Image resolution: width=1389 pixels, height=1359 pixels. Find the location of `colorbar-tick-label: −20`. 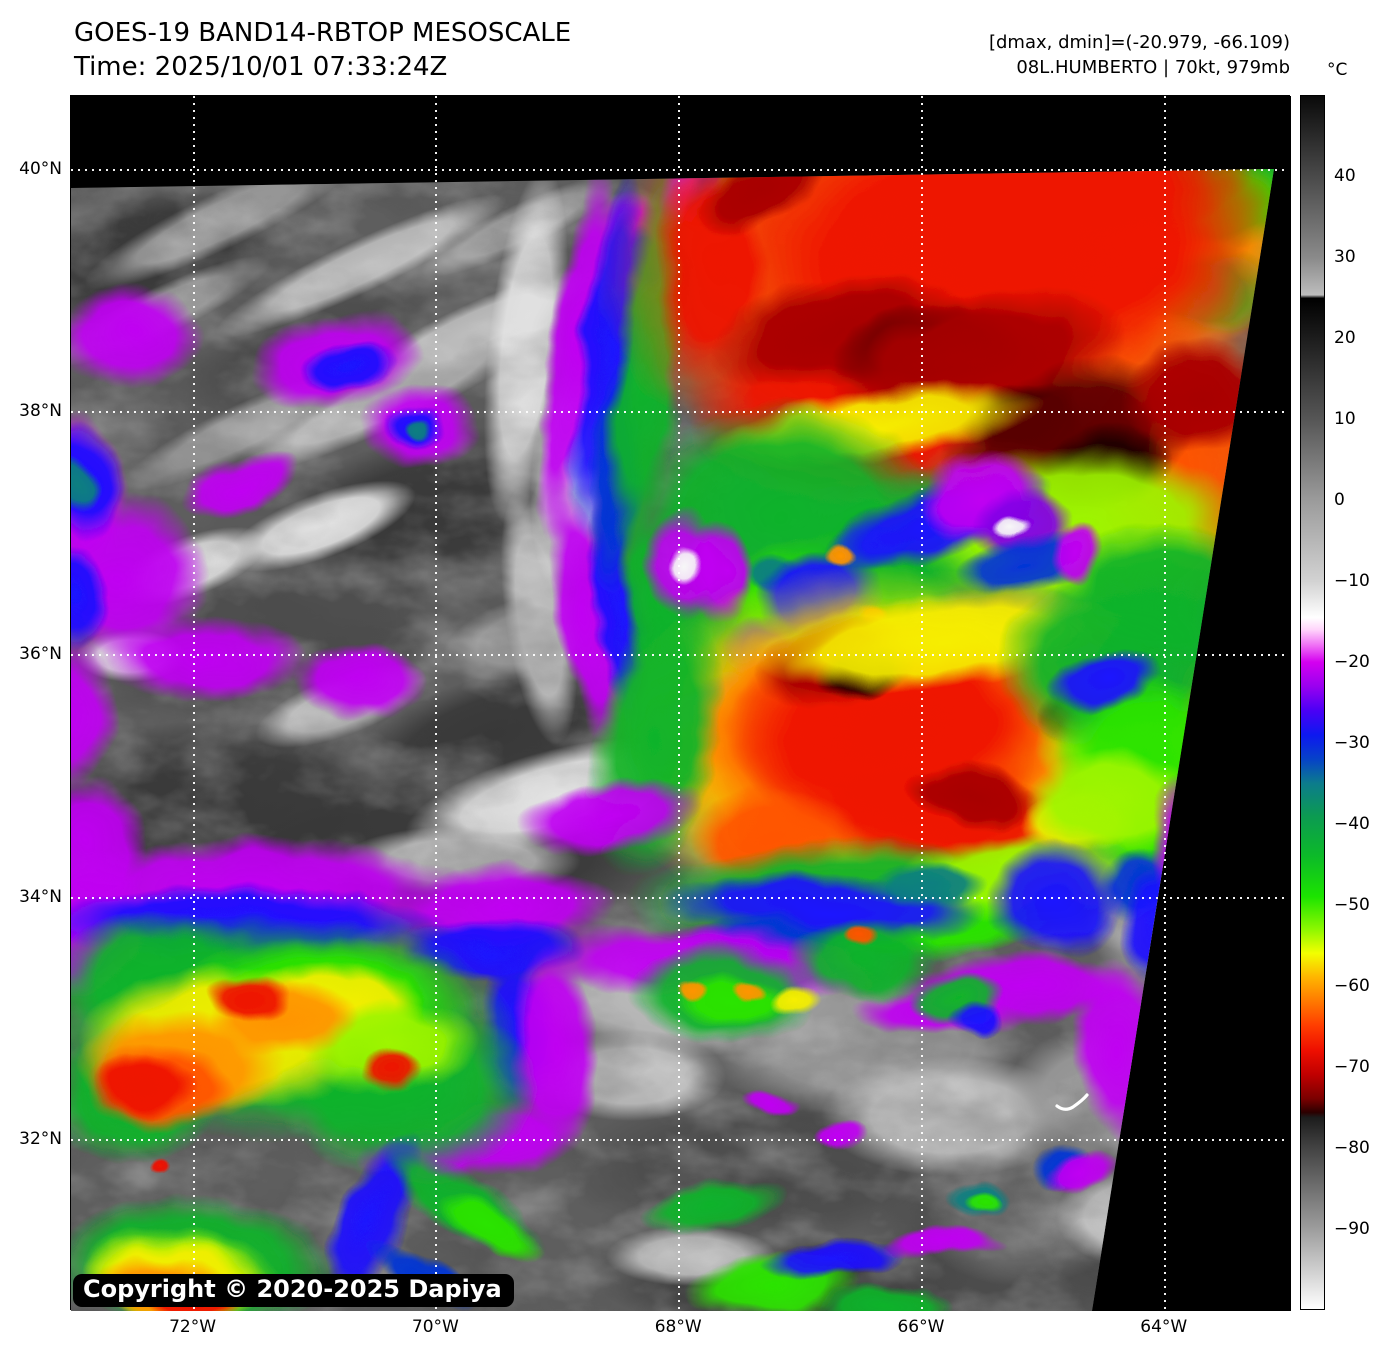

colorbar-tick-label: −20 is located at coordinates (1352, 662).